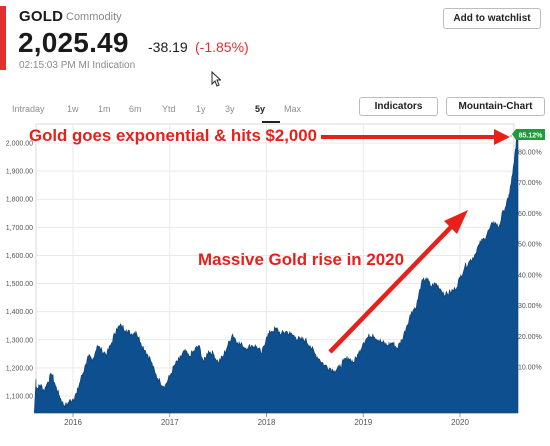 The height and width of the screenshot is (446, 550). I want to click on y-right-tick-label: 80.00%, so click(530, 153).